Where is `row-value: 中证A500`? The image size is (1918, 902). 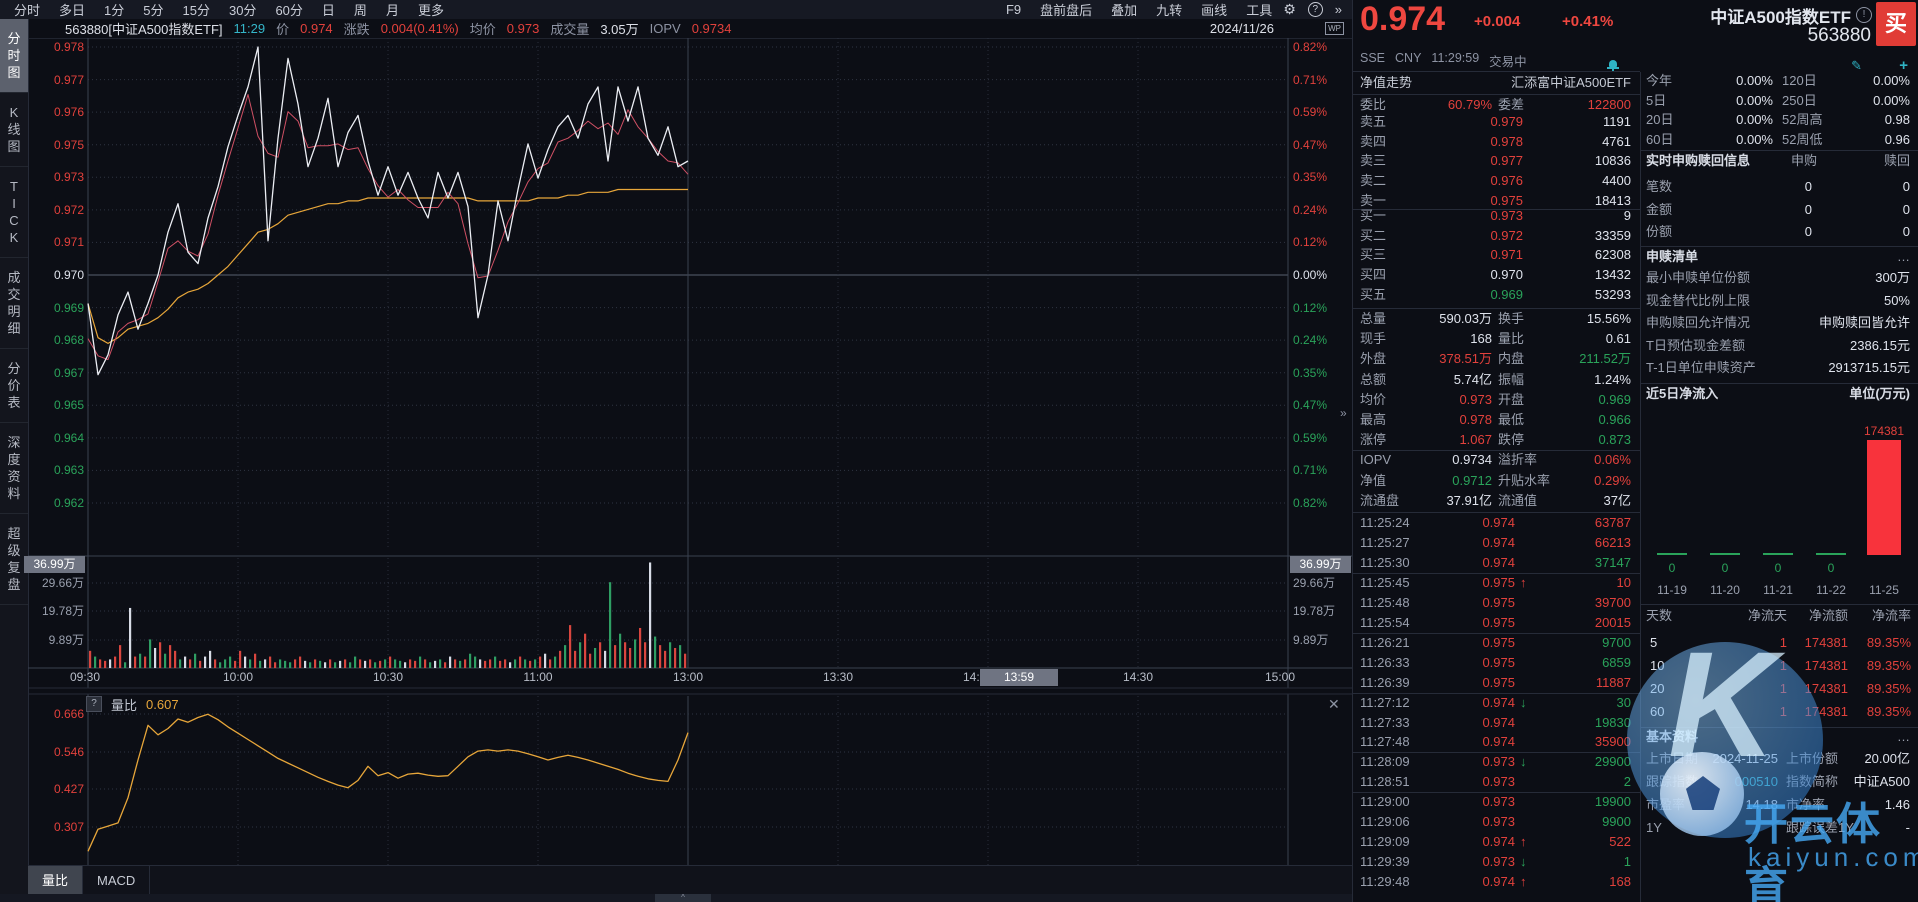
row-value: 中证A500 is located at coordinates (1881, 781).